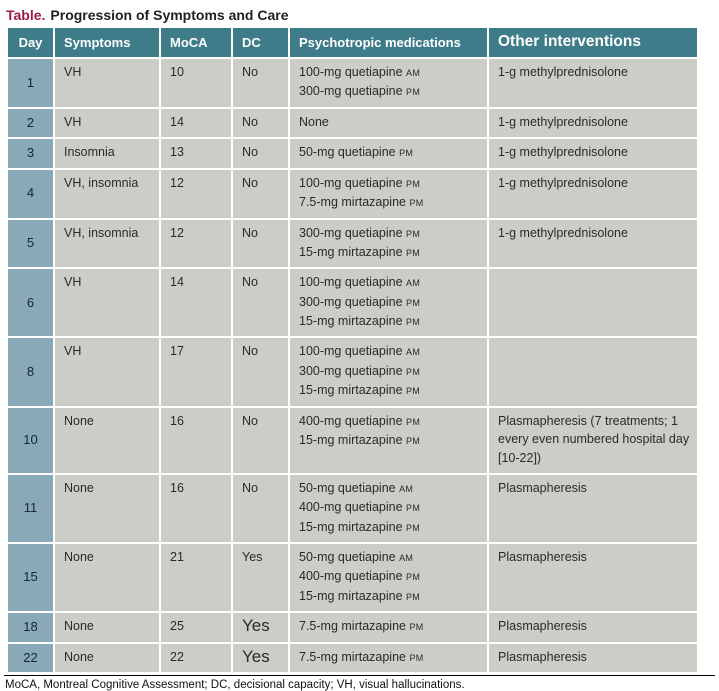  I want to click on day-cell: 15, so click(30, 577).